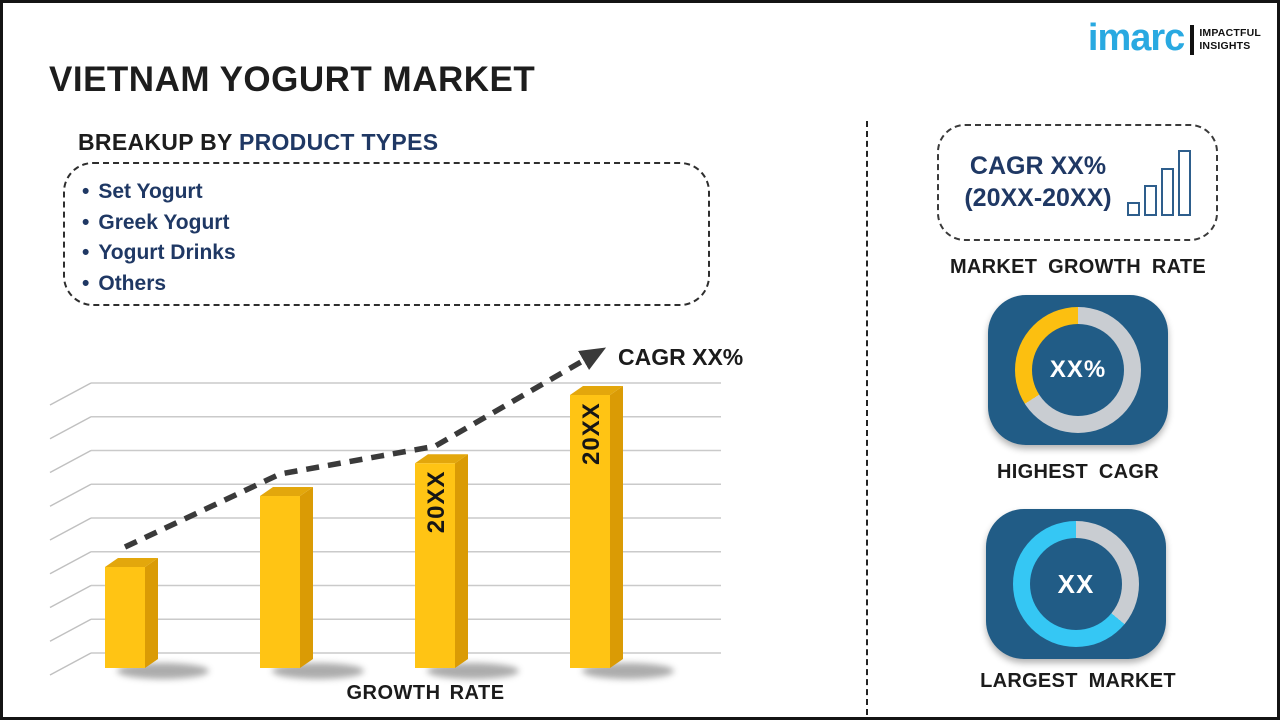 The width and height of the screenshot is (1280, 720). I want to click on logo-tagline: IMPACTFUL INSIGHTS, so click(1230, 39).